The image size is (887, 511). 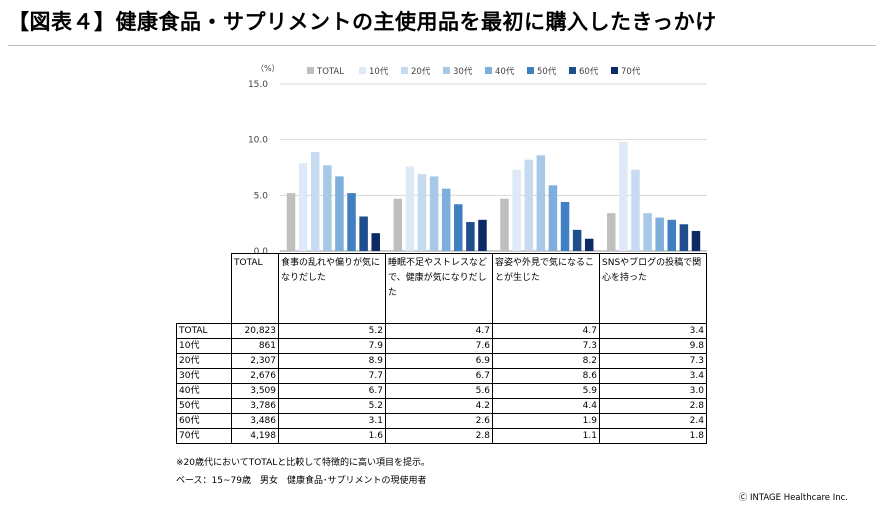 What do you see at coordinates (439, 361) in the screenshot?
I see `value-cell: 6.9` at bounding box center [439, 361].